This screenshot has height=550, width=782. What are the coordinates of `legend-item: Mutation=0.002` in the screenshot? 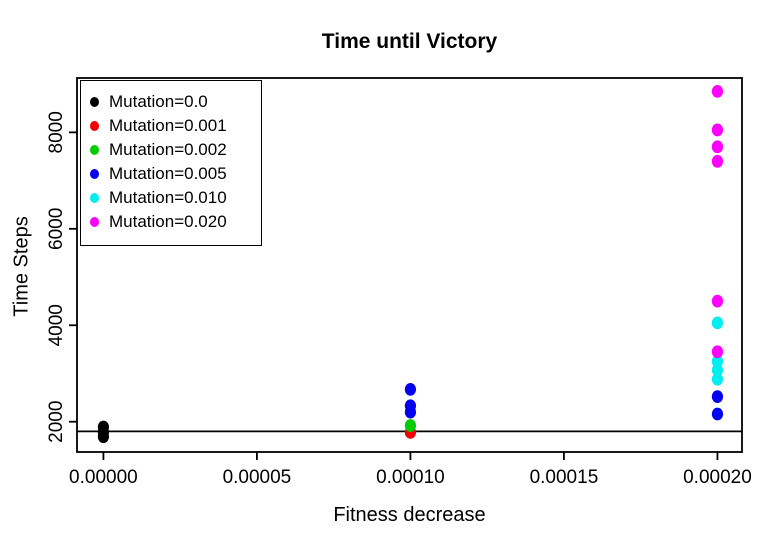 It's located at (171, 150).